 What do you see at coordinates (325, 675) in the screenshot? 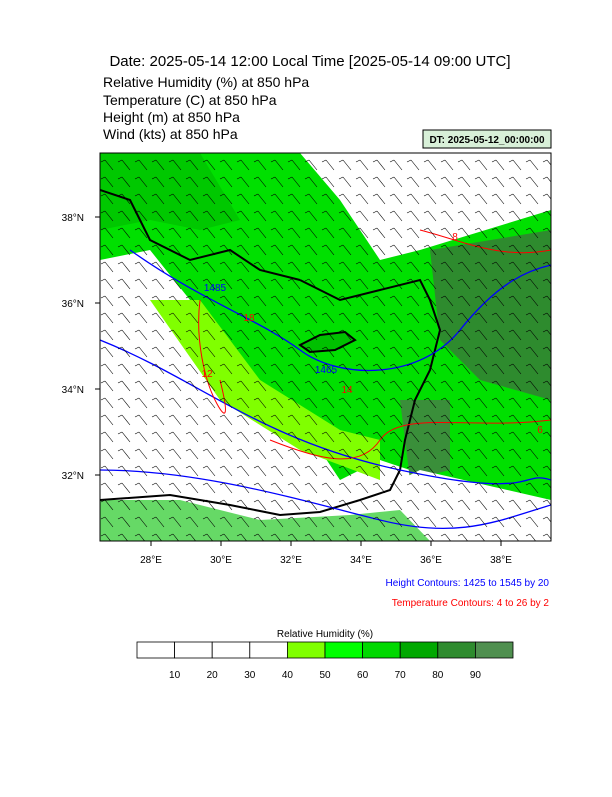
I see `colorbar-label: 50` at bounding box center [325, 675].